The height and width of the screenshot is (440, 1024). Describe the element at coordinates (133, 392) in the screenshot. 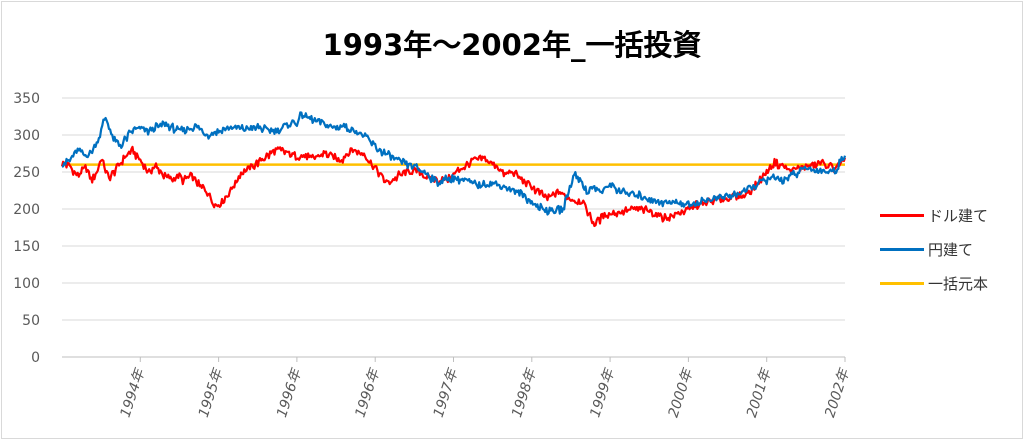

I see `x-tick-label: 1994年` at that location.